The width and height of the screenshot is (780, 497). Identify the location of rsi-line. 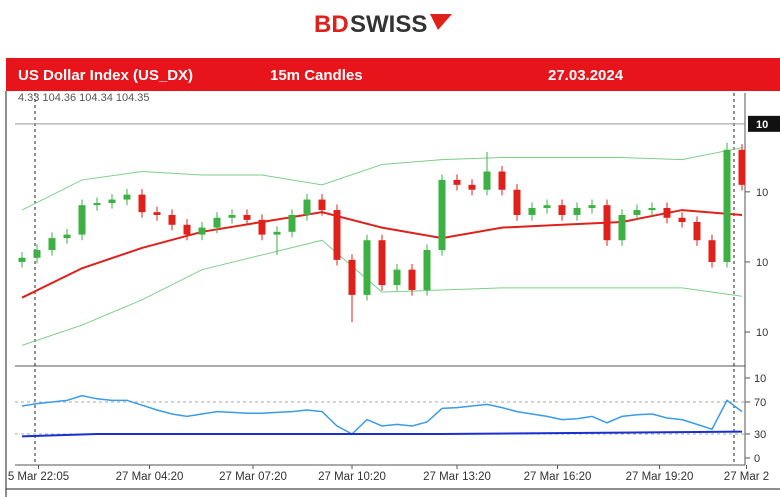
(382, 414).